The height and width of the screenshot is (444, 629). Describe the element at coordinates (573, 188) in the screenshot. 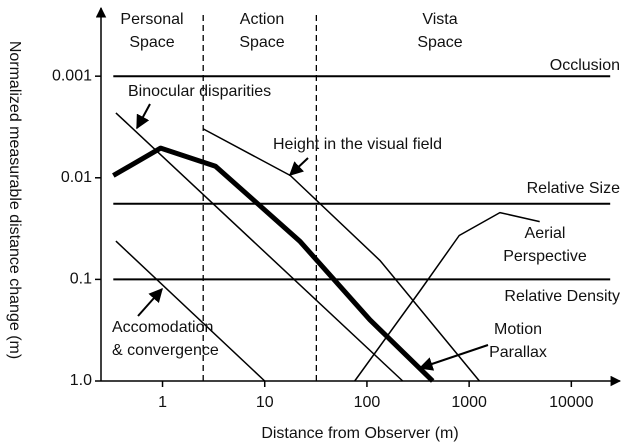

I see `series-label: Relative Size` at that location.